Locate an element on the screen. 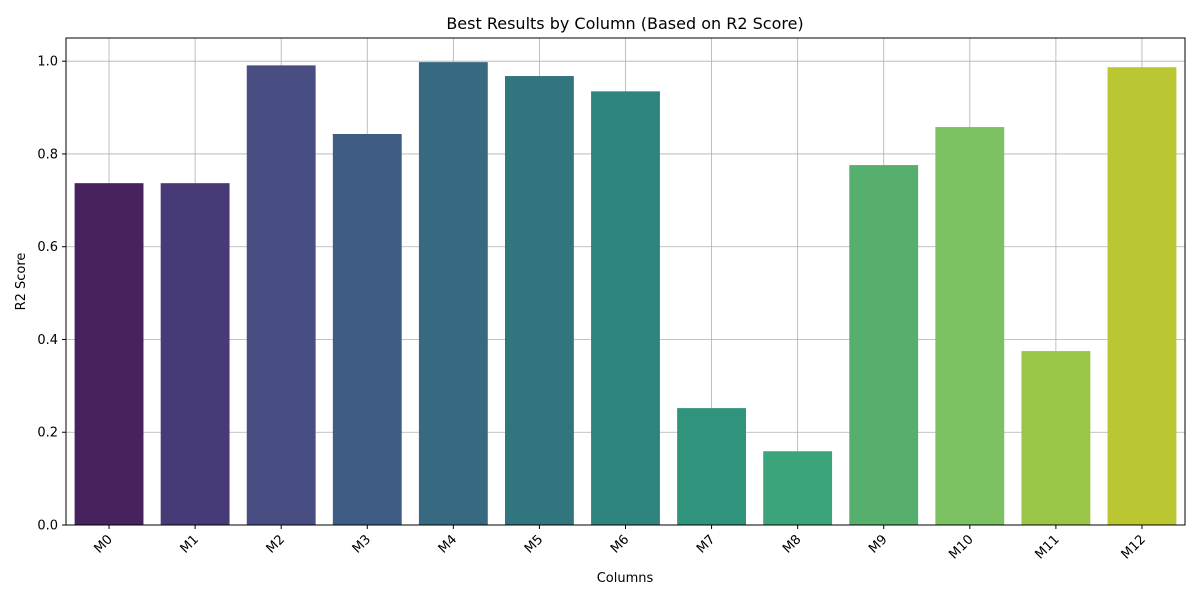 The width and height of the screenshot is (1200, 600). x-tick-label: M6 is located at coordinates (620, 544).